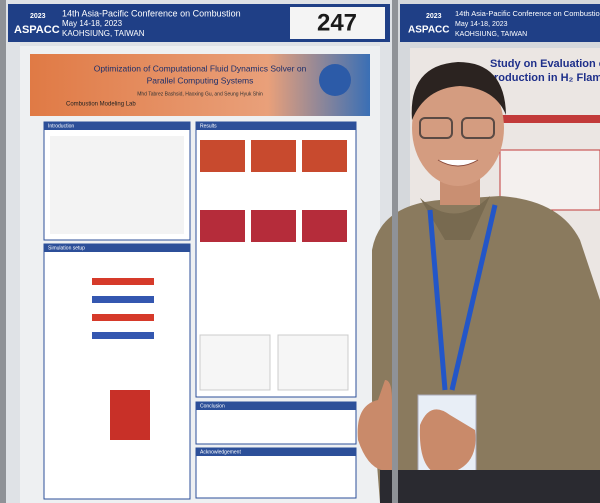 This screenshot has width=600, height=503. I want to click on poster-banner, so click(200, 85).